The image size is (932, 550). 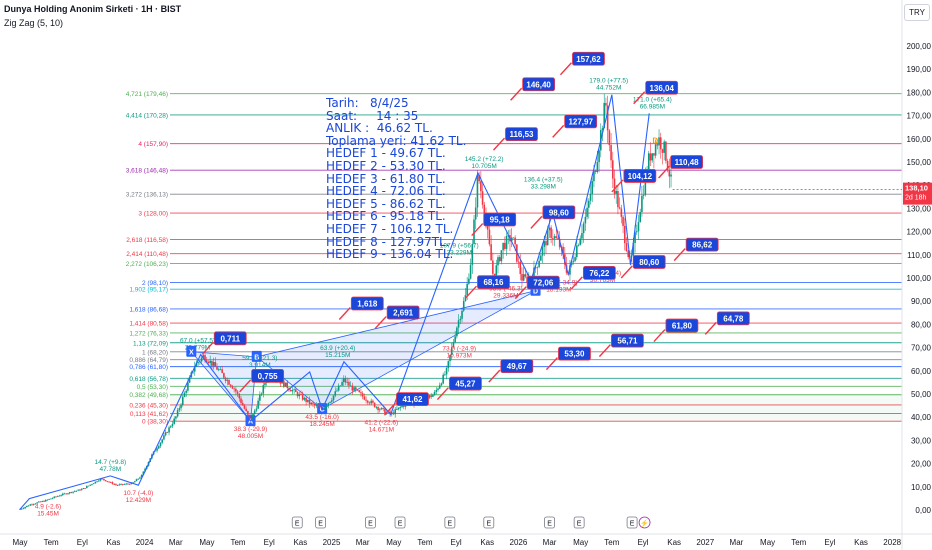 I want to click on y-tick-label: 130,00, so click(x=919, y=208).